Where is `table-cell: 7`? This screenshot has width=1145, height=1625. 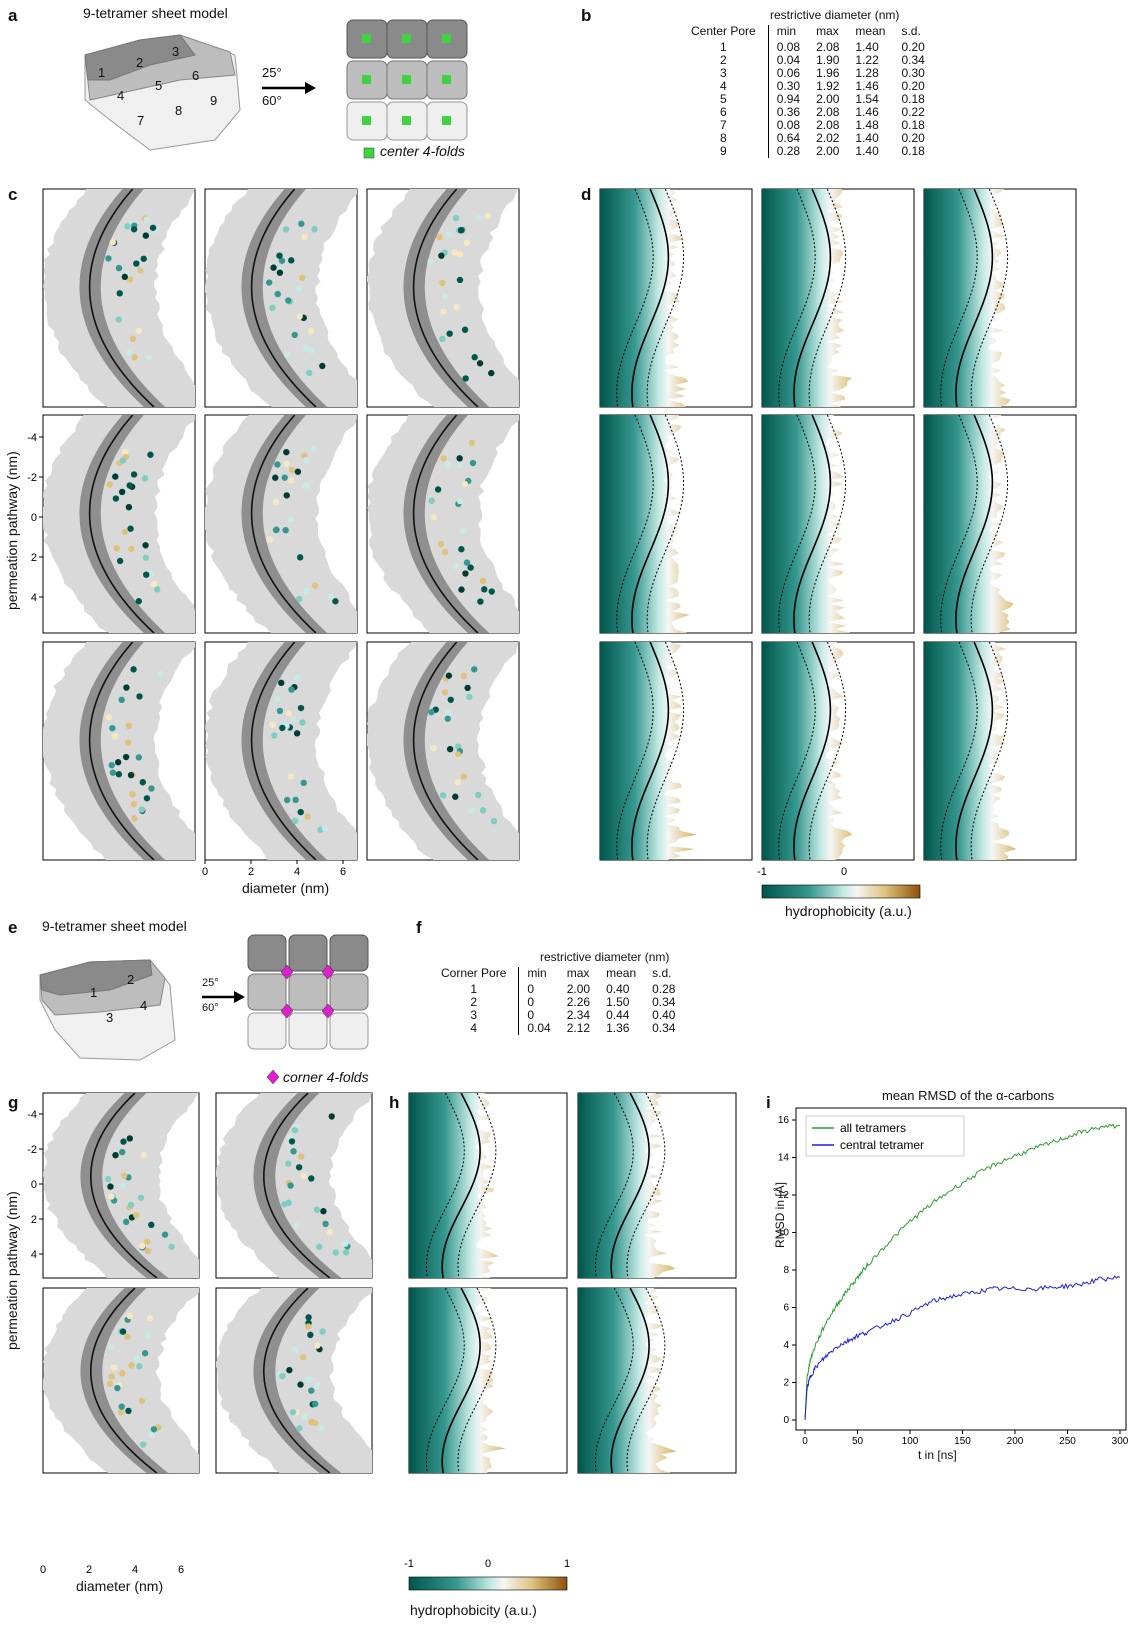
table-cell: 7 is located at coordinates (726, 125).